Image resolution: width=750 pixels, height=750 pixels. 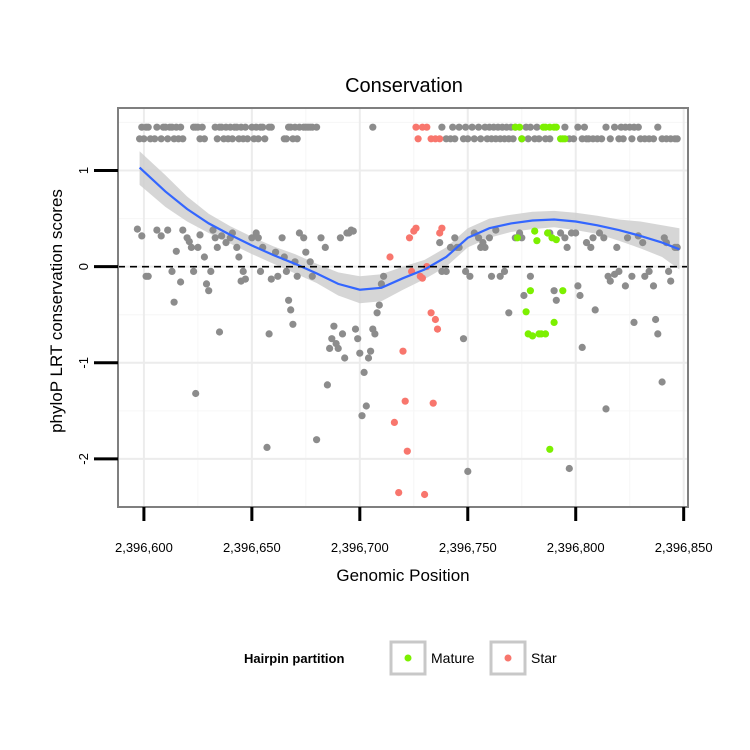 What do you see at coordinates (252, 547) in the screenshot?
I see `x-tick-label: 2,396,650` at bounding box center [252, 547].